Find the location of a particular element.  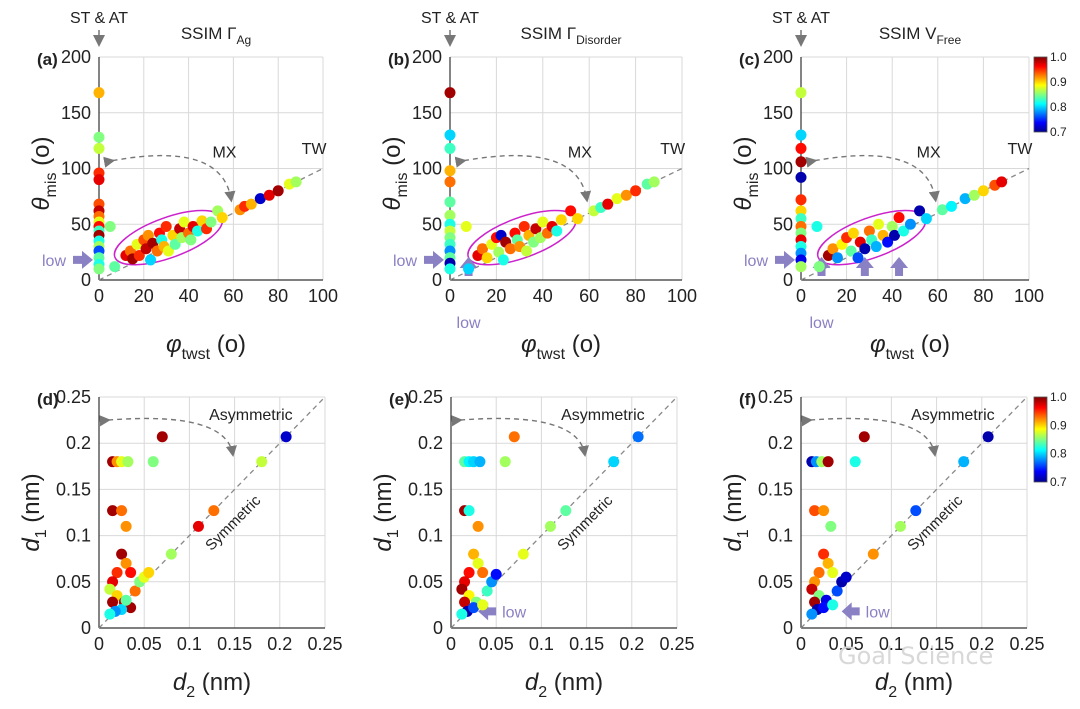

panel-label: (d) is located at coordinates (48, 399).